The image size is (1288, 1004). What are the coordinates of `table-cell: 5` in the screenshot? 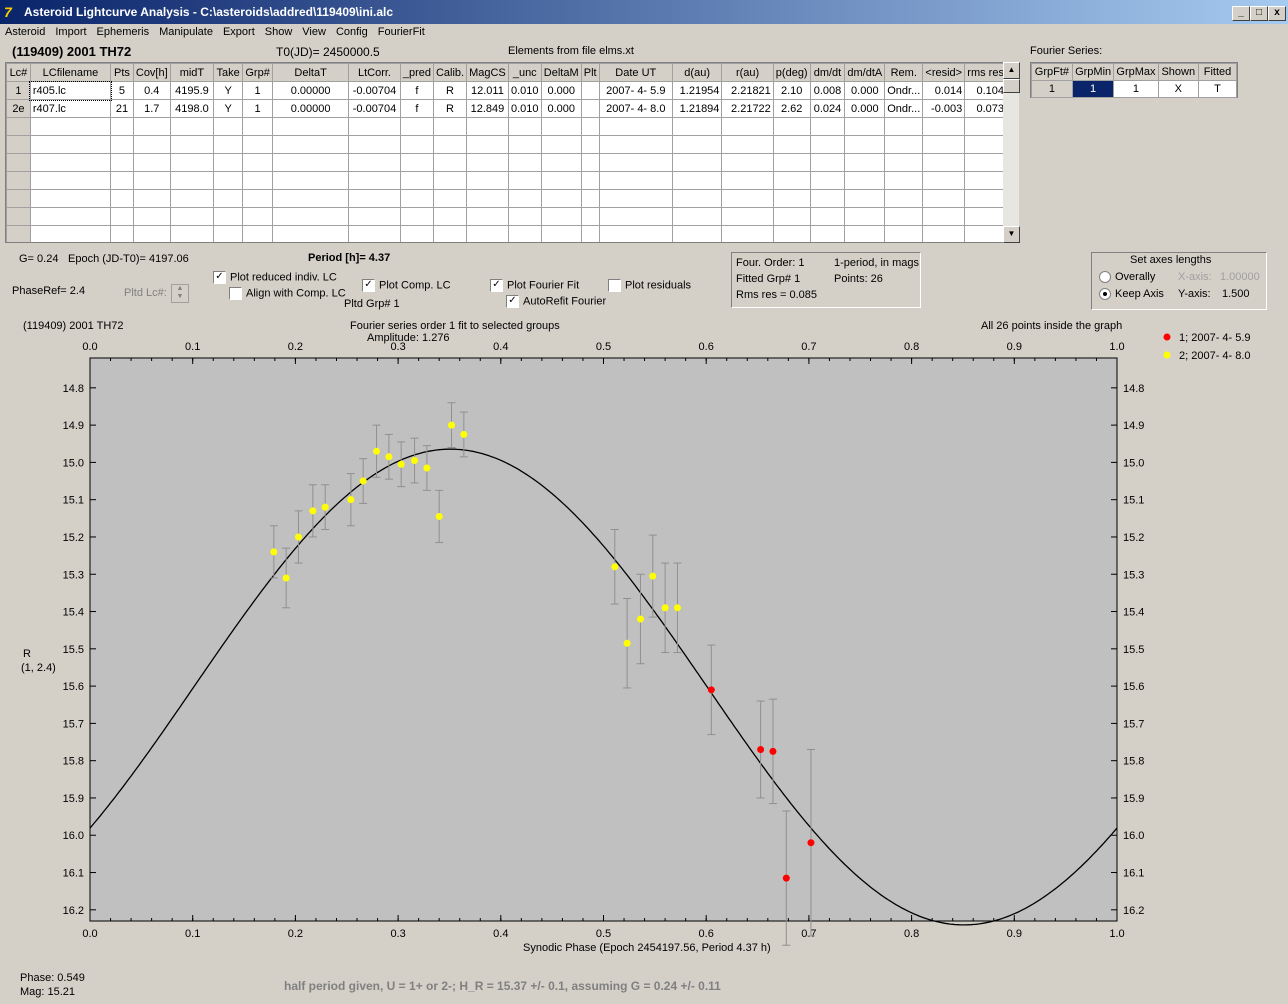 It's located at (122, 90).